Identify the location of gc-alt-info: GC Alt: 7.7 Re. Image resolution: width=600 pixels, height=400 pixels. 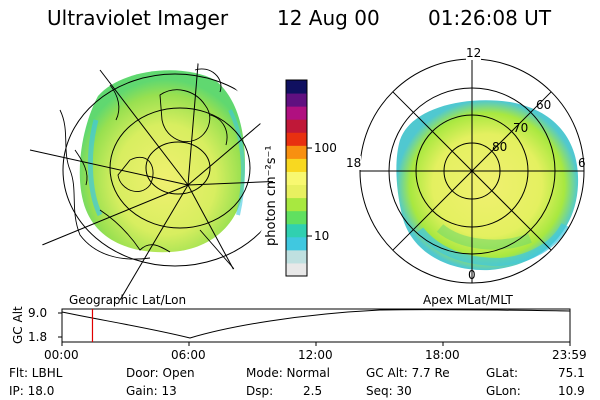
(408, 373).